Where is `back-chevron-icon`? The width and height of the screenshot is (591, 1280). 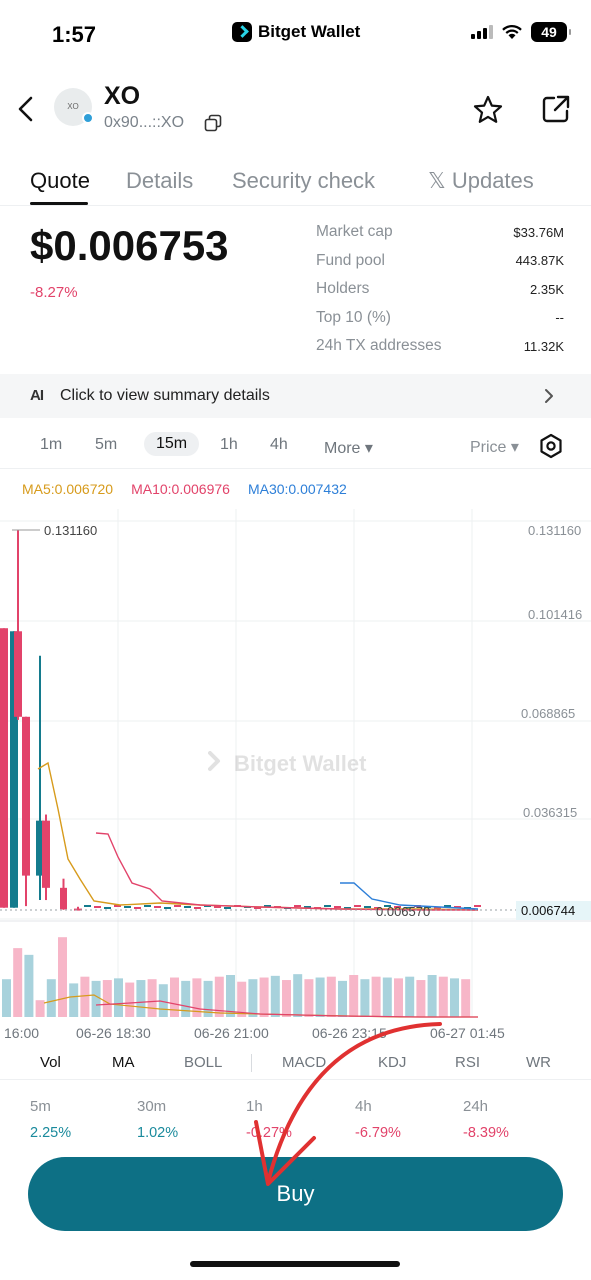 back-chevron-icon is located at coordinates (26, 109).